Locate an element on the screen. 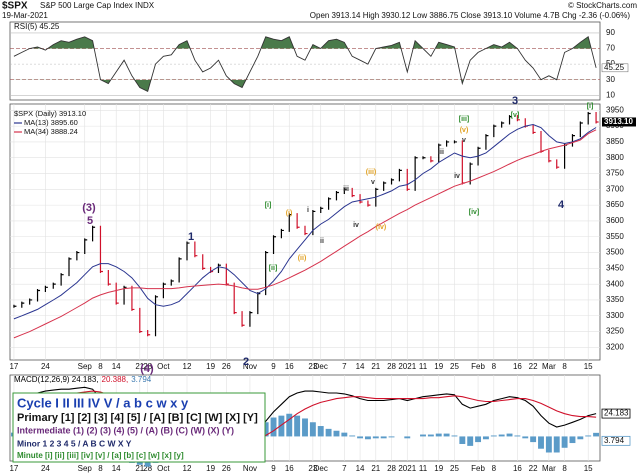  rsi-last-box is located at coordinates (615, 68).